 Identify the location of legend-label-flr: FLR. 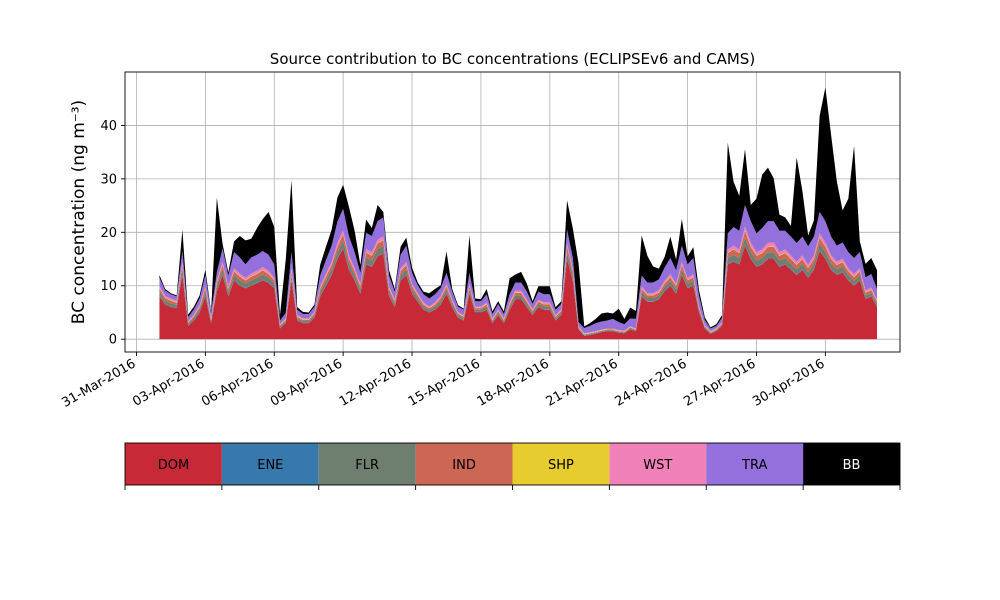
(367, 465).